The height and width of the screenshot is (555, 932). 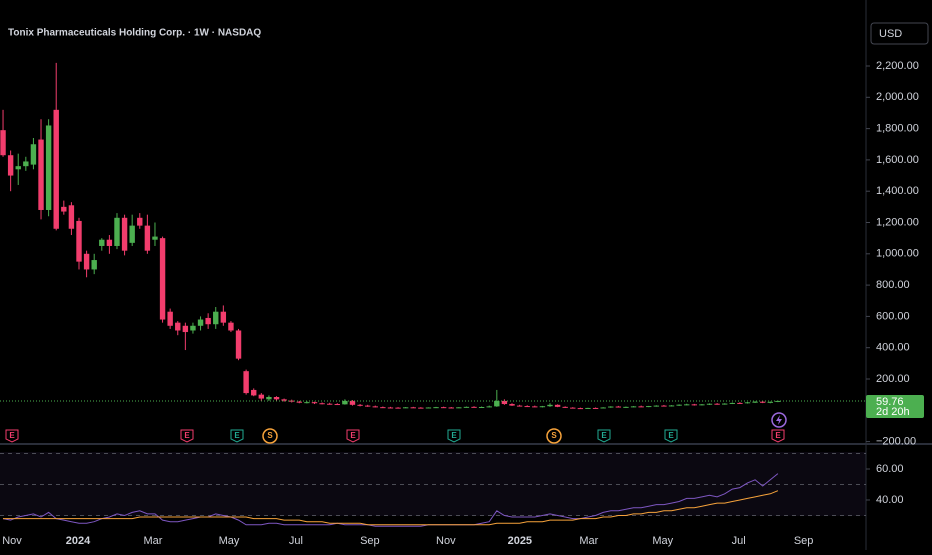 I want to click on y-tick-label: 1,000.00, so click(x=897, y=254).